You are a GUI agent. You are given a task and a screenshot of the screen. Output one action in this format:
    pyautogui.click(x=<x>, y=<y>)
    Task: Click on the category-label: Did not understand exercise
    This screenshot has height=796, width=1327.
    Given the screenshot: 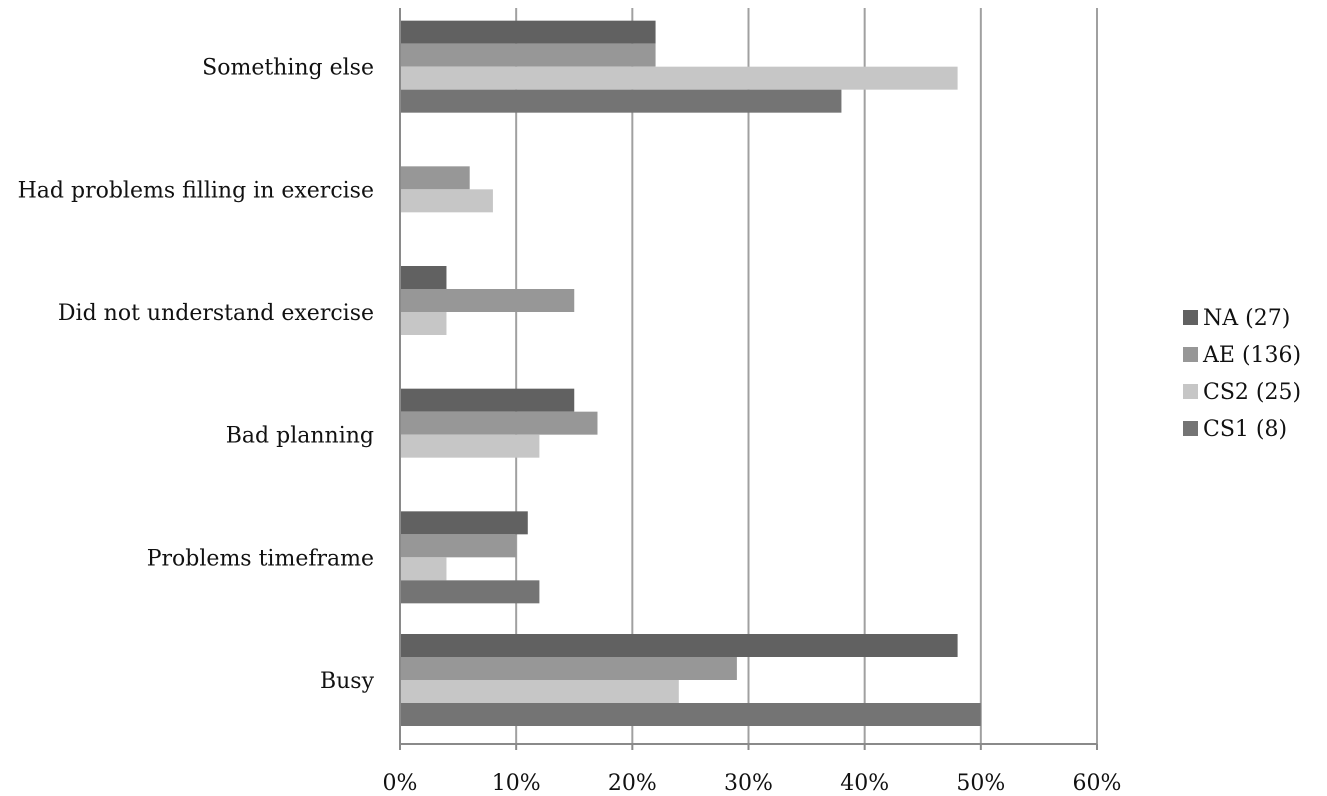 What is the action you would take?
    pyautogui.click(x=216, y=313)
    